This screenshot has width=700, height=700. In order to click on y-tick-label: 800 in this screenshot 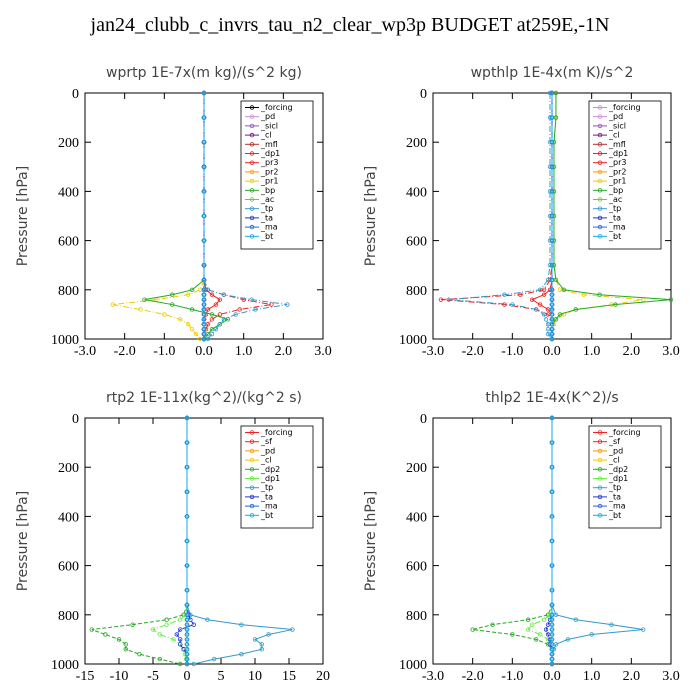, I will do `click(68, 291)`.